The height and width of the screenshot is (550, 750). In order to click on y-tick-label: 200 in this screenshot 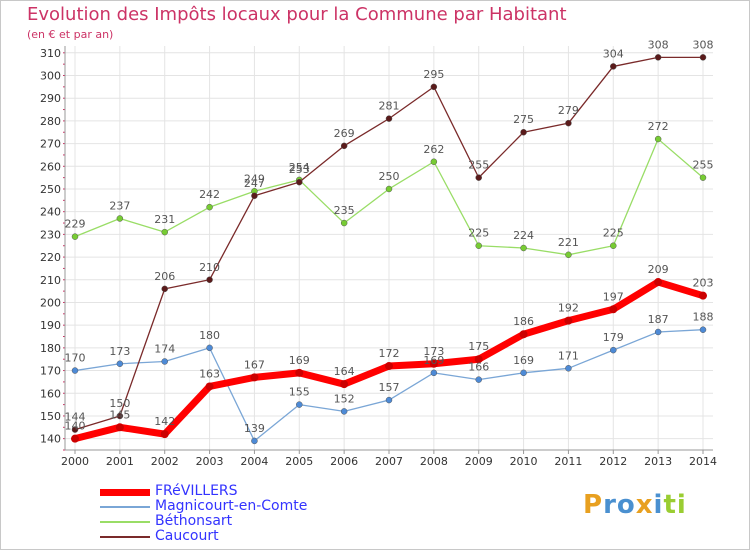, I will do `click(50, 302)`.